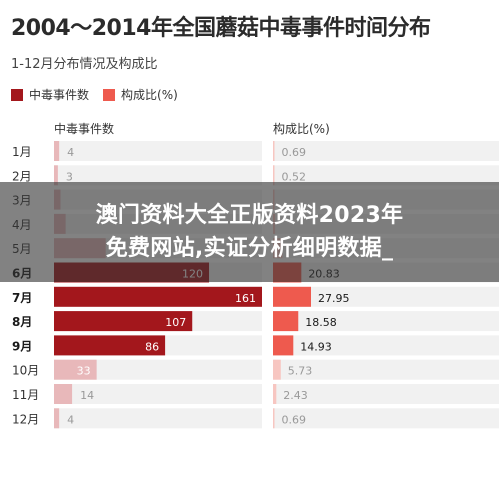 Image resolution: width=499 pixels, height=481 pixels. Describe the element at coordinates (300, 371) in the screenshot. I see `ratio-value-label: 5.73` at that location.